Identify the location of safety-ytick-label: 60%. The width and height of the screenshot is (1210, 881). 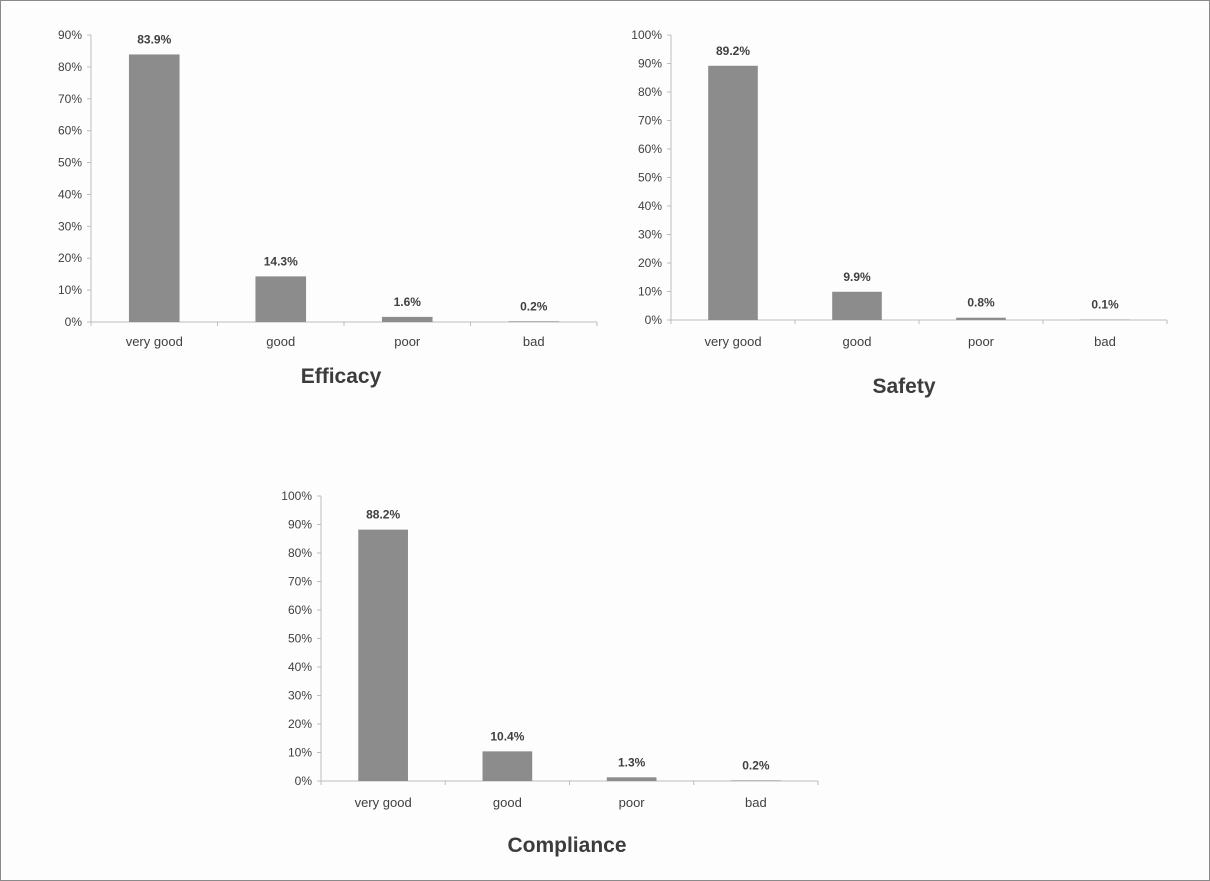
(650, 149).